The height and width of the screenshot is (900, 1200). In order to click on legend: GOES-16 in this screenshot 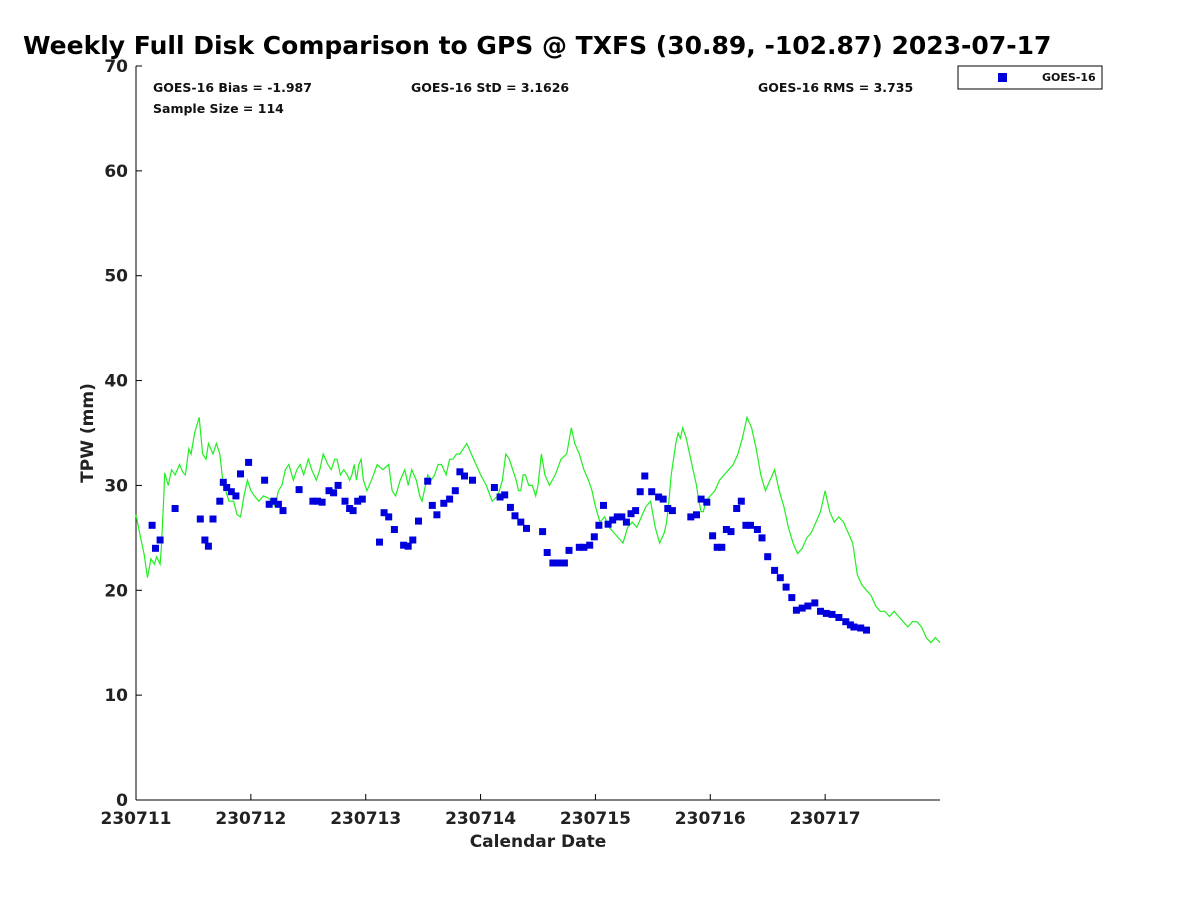, I will do `click(1030, 77)`.